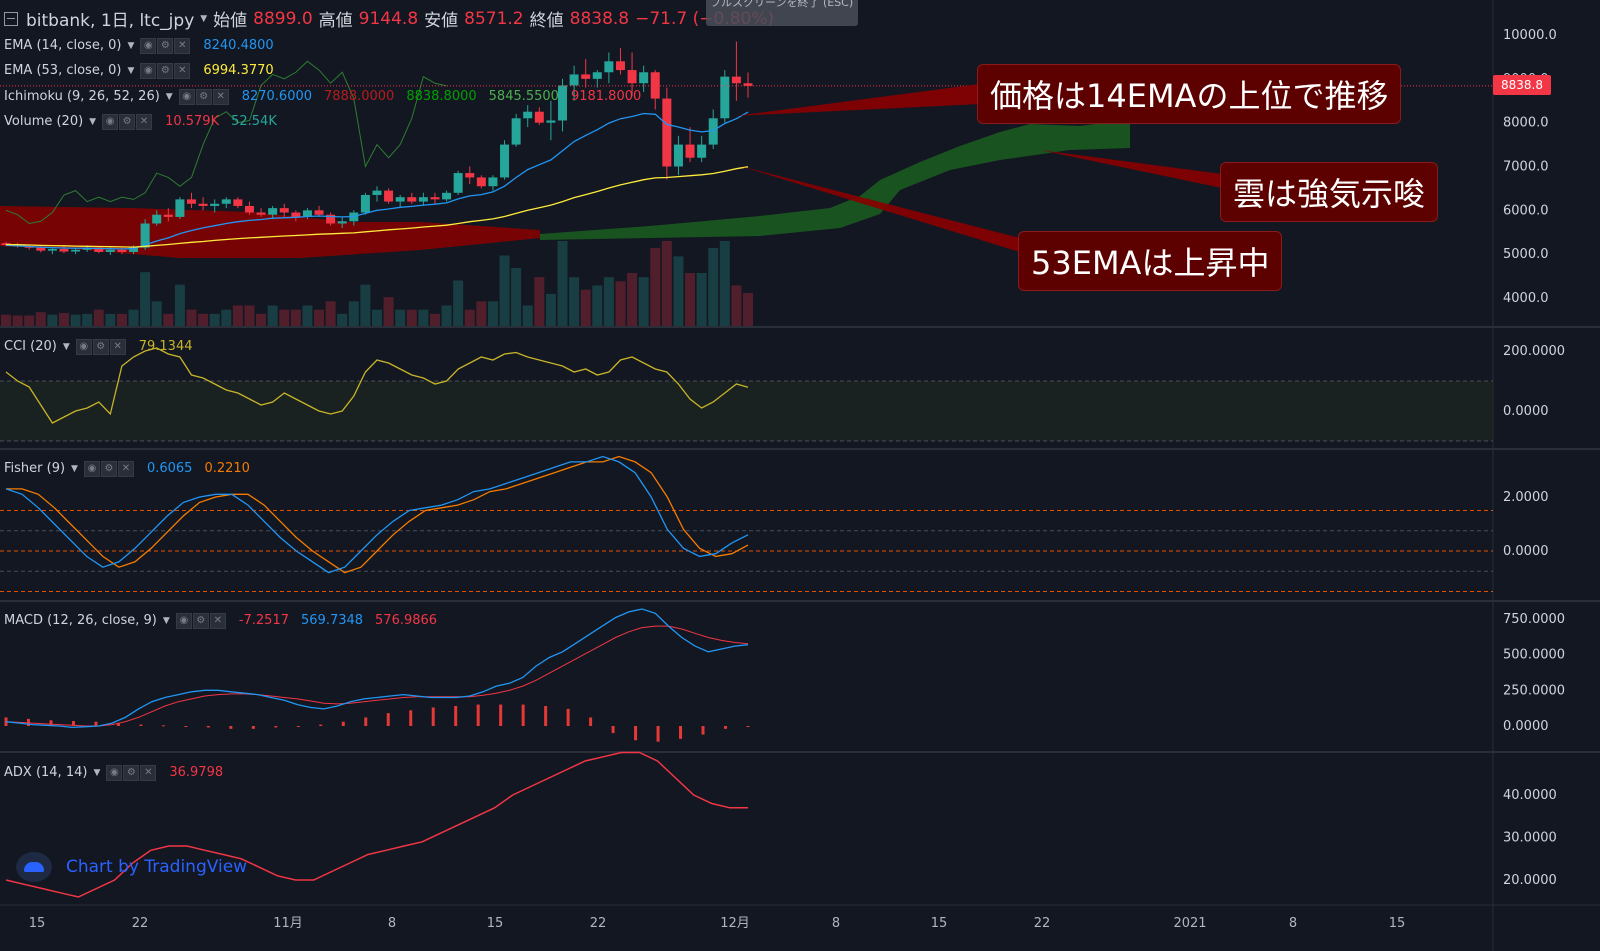  Describe the element at coordinates (332, 620) in the screenshot. I see `indicator-value: 569.7348` at that location.